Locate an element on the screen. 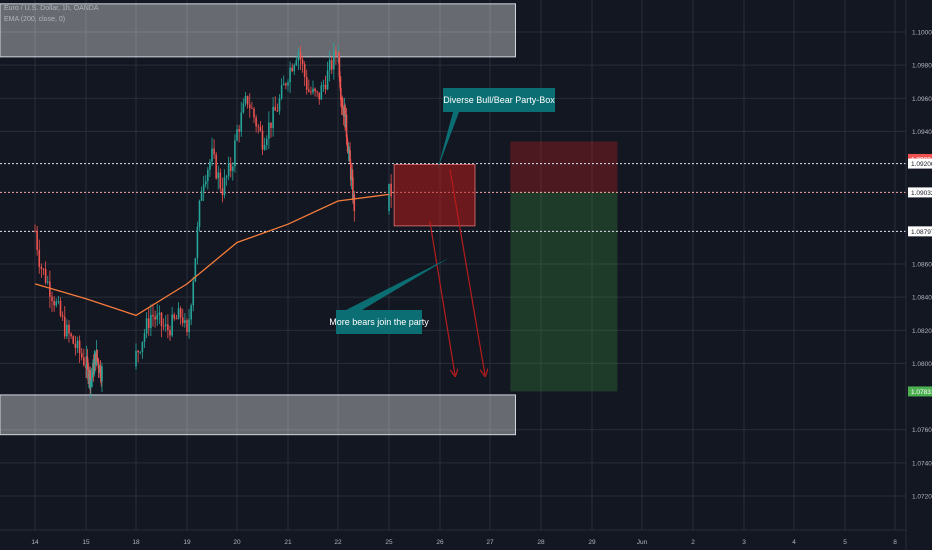  symbol-title: Euro / U.S. Dollar, 1h, OANDA is located at coordinates (51, 8).